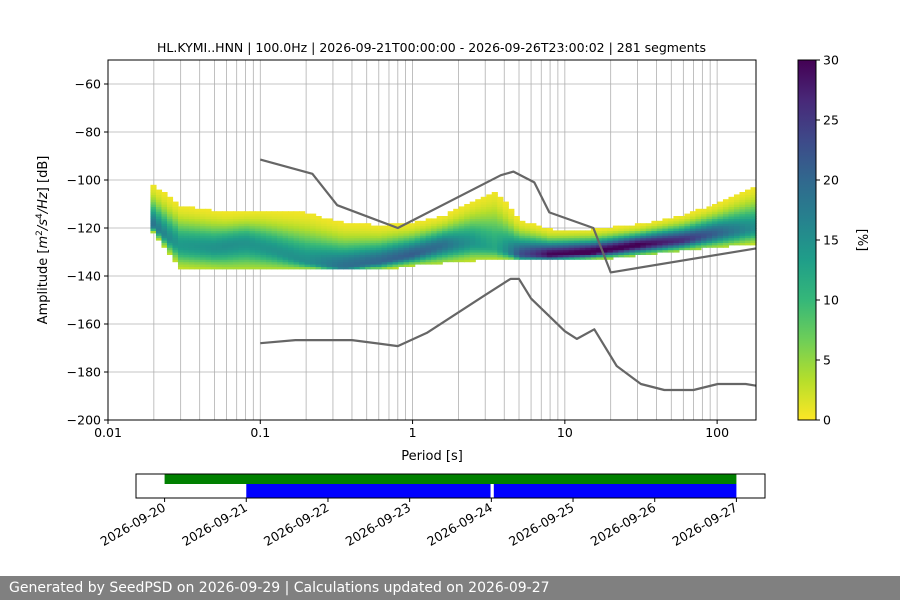 This screenshot has height=600, width=900. Describe the element at coordinates (831, 60) in the screenshot. I see `colorbar-tick-label: 30` at that location.